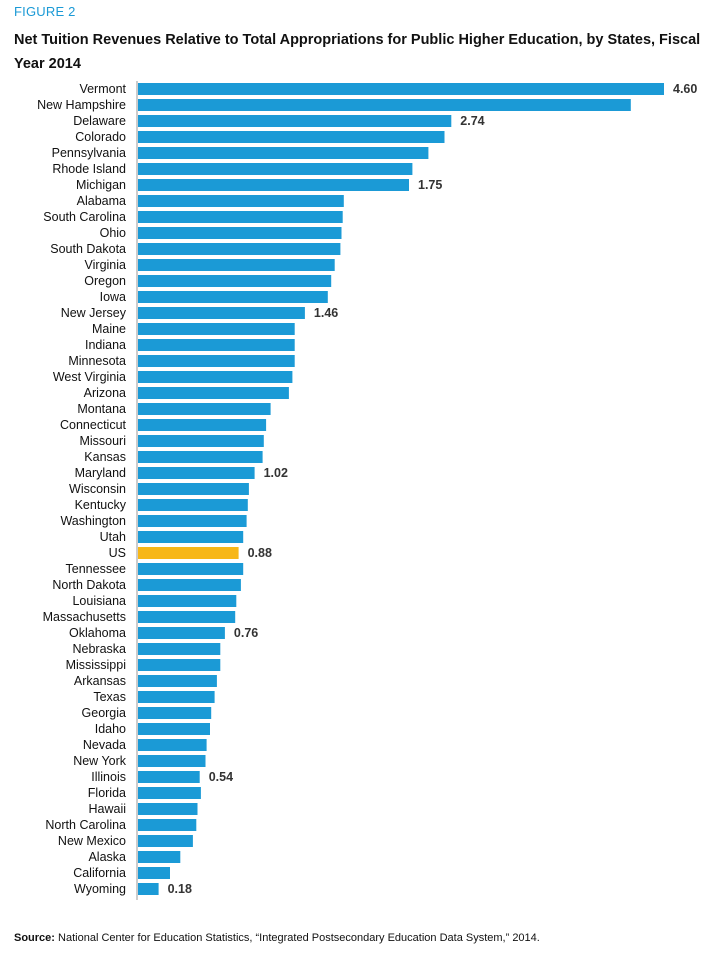 This screenshot has width=720, height=960. What do you see at coordinates (204, 409) in the screenshot?
I see `bar-montana` at bounding box center [204, 409].